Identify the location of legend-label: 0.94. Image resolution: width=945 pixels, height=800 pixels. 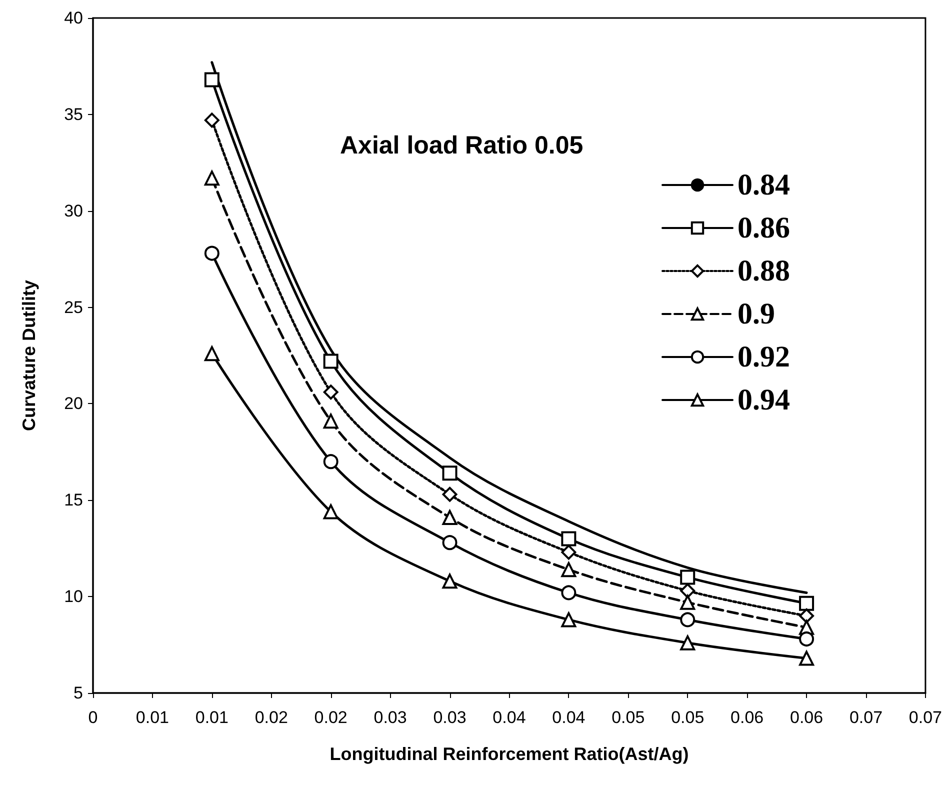
(764, 400).